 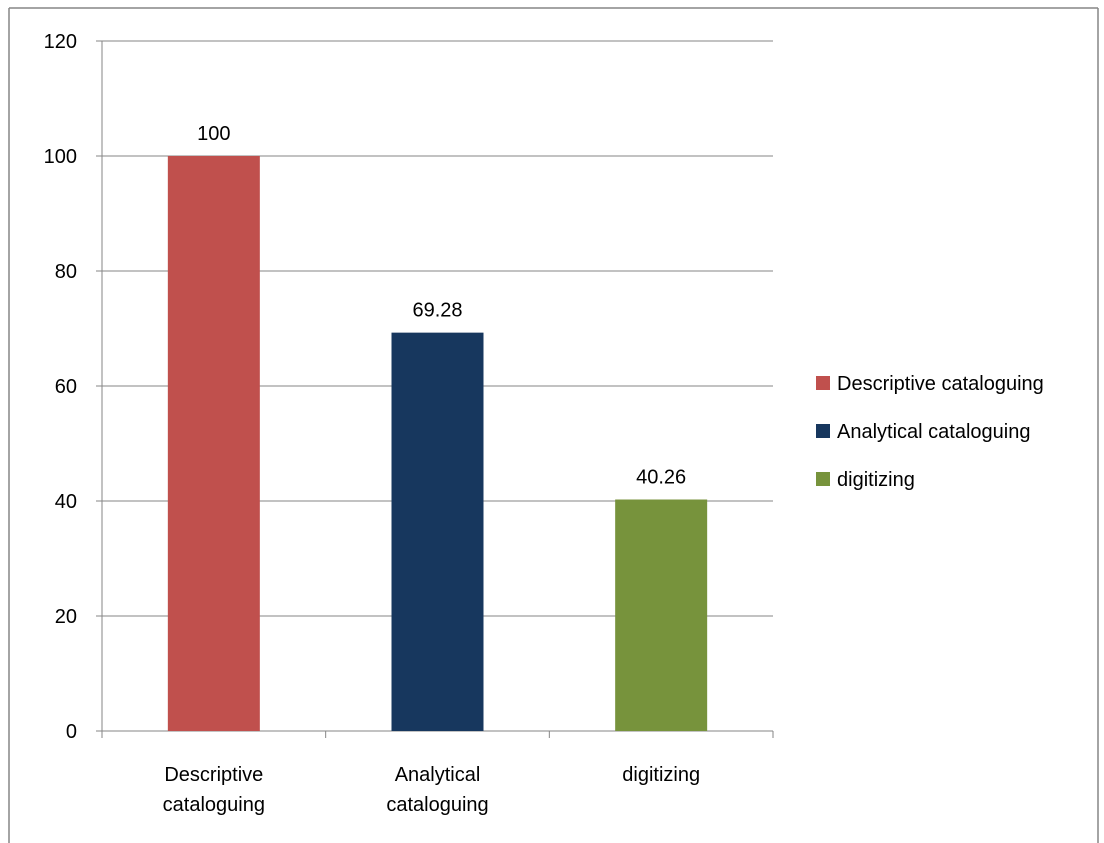 What do you see at coordinates (66, 502) in the screenshot?
I see `y-tick-label: 40` at bounding box center [66, 502].